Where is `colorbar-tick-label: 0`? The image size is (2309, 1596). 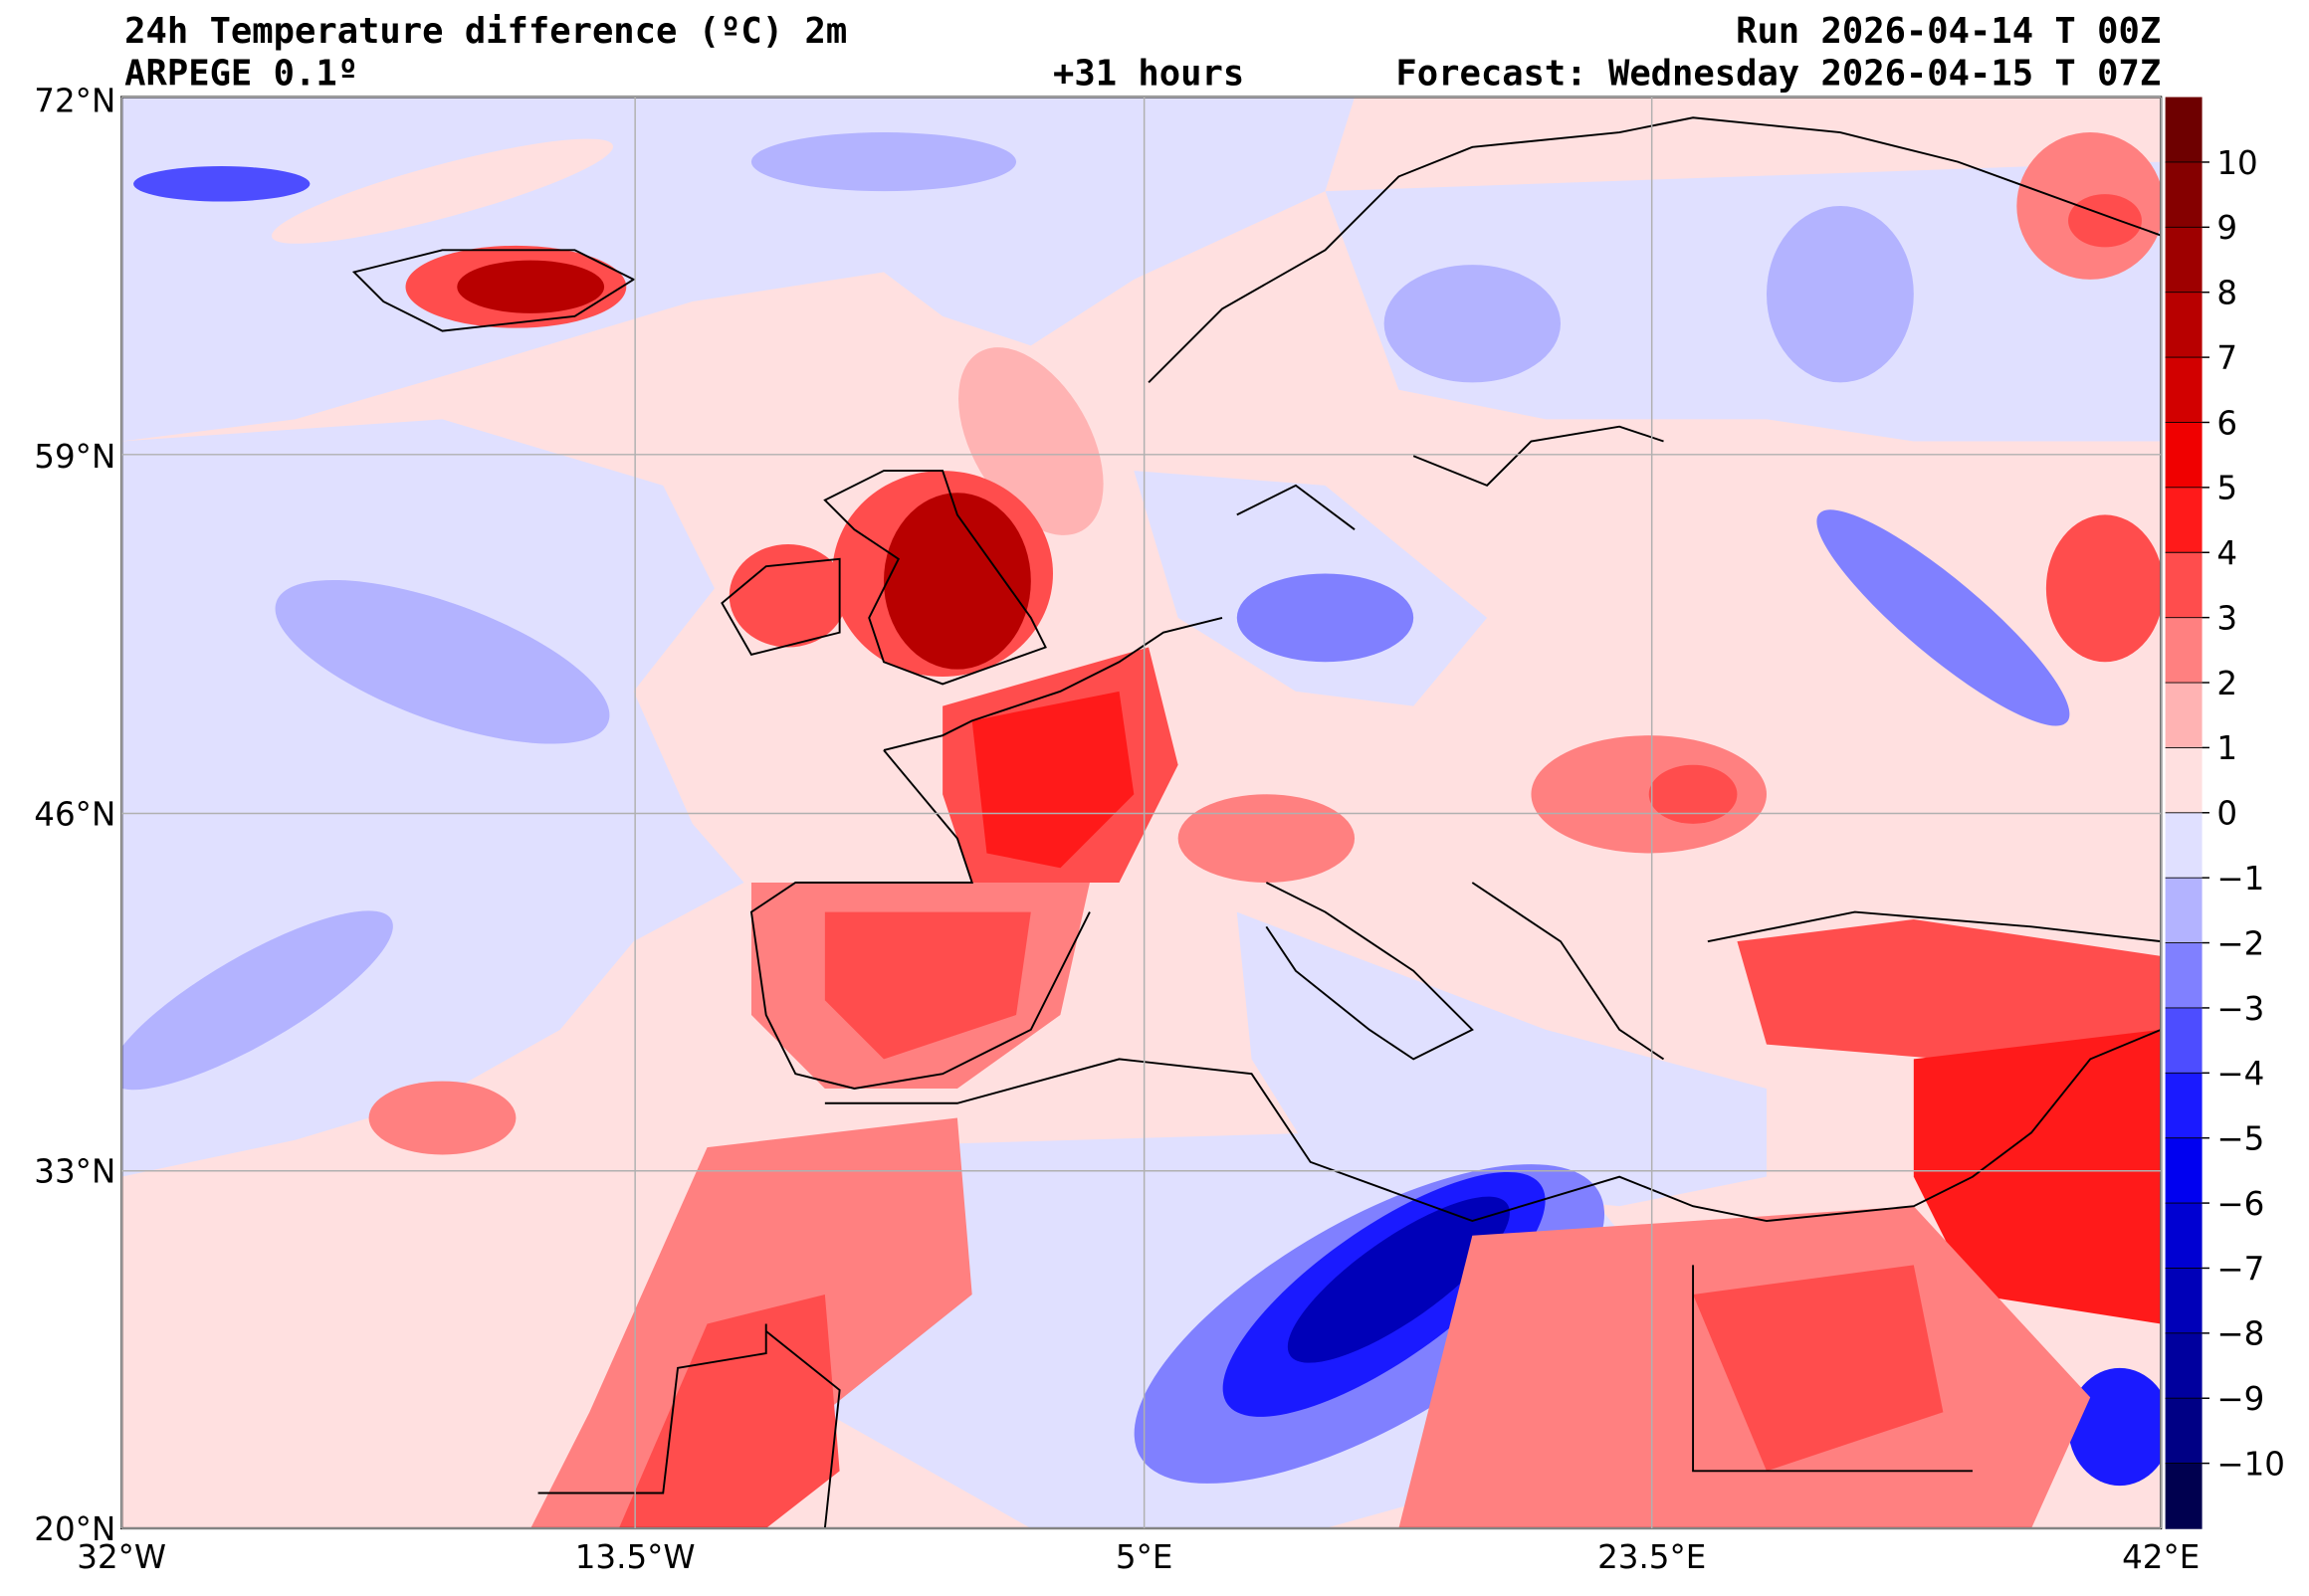 colorbar-tick-label: 0 is located at coordinates (2226, 814).